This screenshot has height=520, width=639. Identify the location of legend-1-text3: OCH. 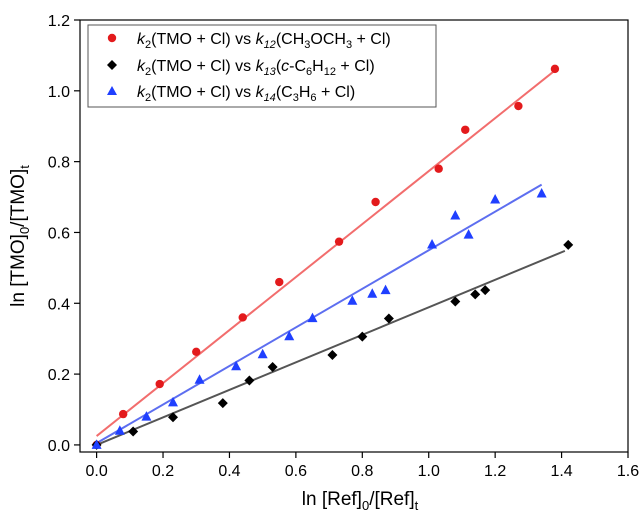
(328, 39).